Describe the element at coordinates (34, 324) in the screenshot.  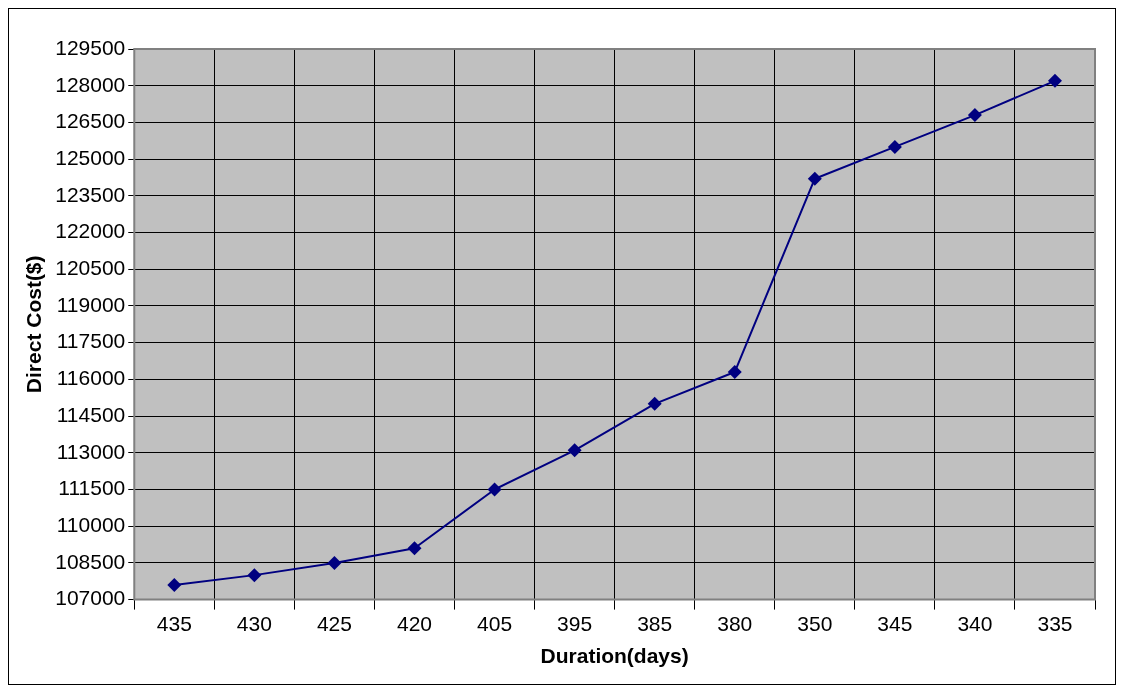
I see `y-axis-title: Direct Cost($)` at that location.